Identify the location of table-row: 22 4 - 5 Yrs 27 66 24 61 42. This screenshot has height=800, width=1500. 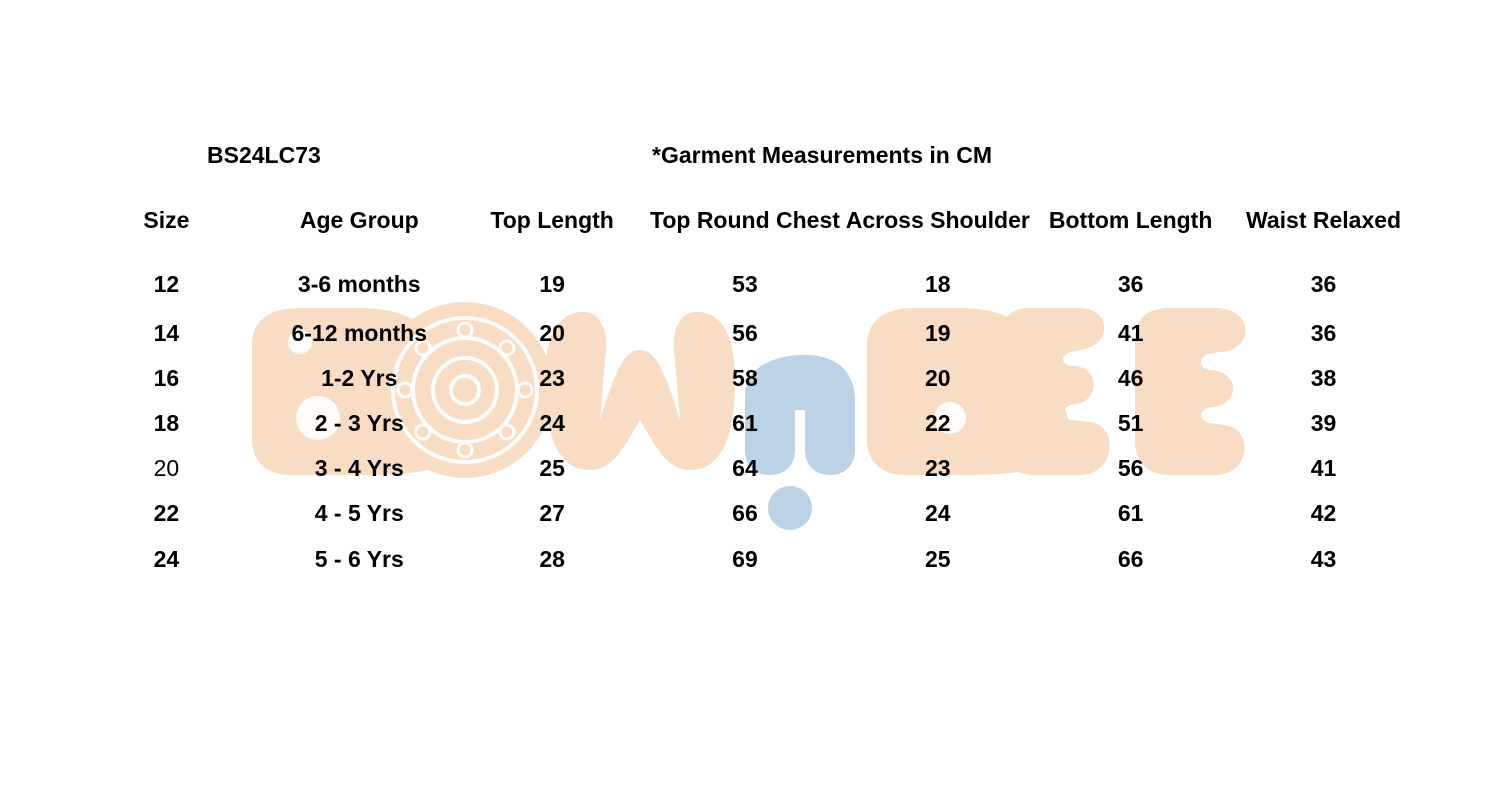
(745, 512).